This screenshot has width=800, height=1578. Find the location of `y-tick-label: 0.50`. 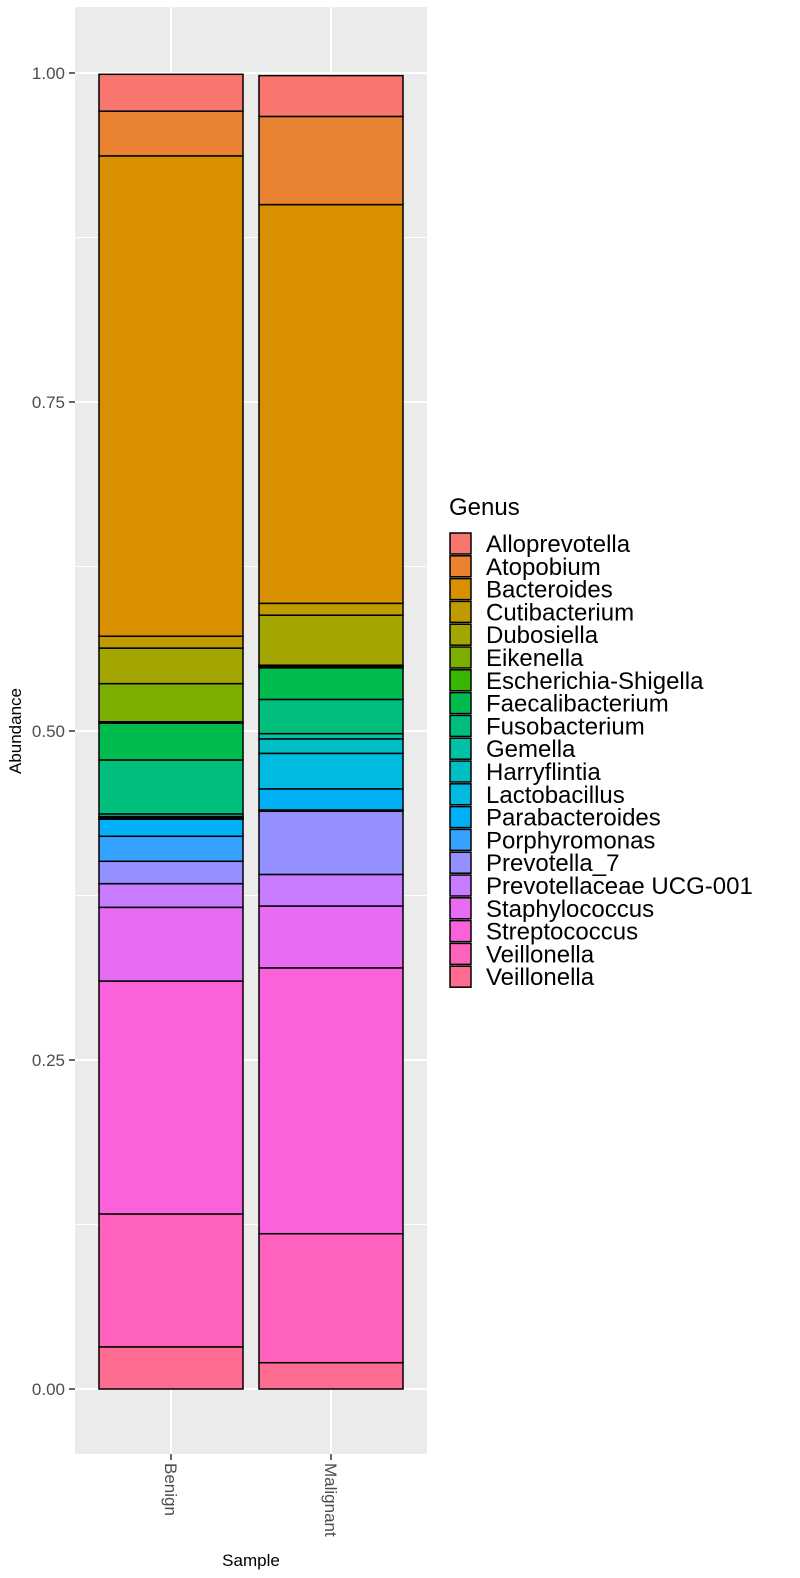

y-tick-label: 0.50 is located at coordinates (48, 731).